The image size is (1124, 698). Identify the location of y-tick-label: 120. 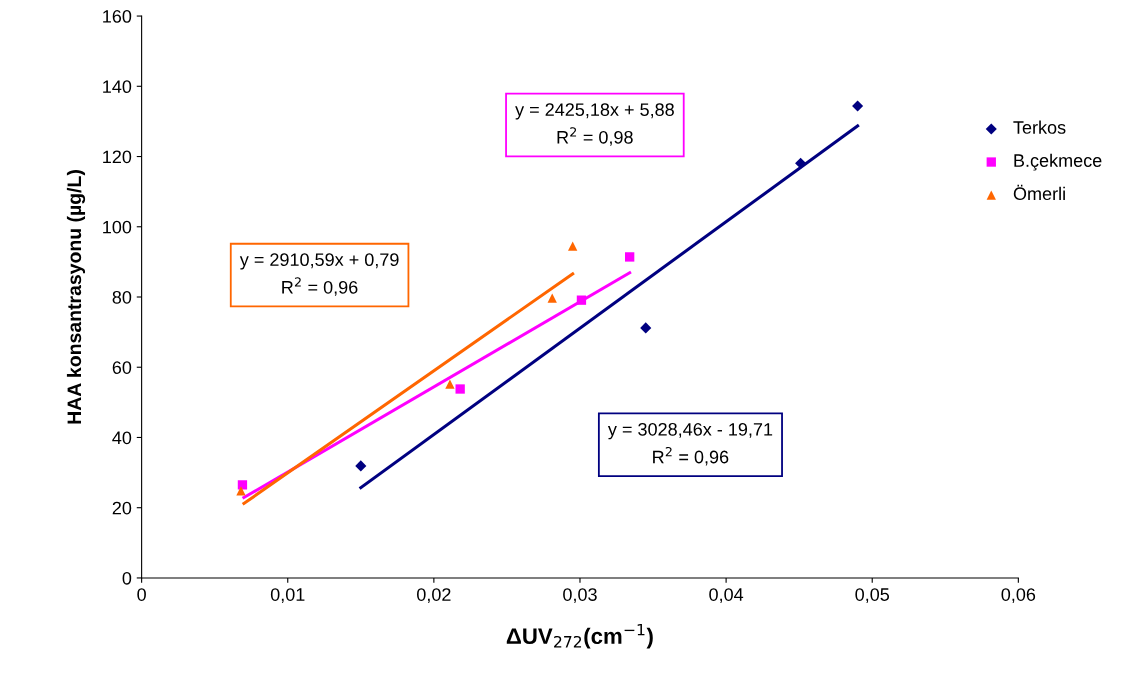
(117, 157).